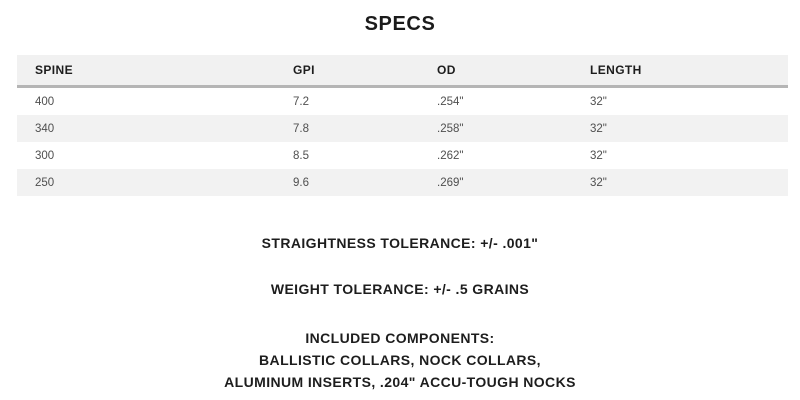 The height and width of the screenshot is (400, 800). Describe the element at coordinates (400, 243) in the screenshot. I see `straightness-tolerance-note: STRAIGHTNESS TOLERANCE: +/- .001"` at that location.